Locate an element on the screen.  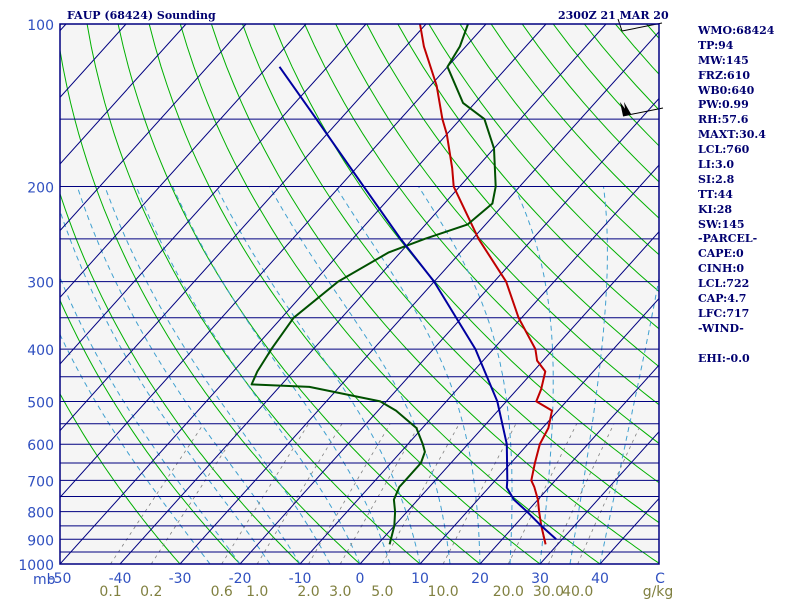
index-item: -PARCEL- is located at coordinates (728, 239).